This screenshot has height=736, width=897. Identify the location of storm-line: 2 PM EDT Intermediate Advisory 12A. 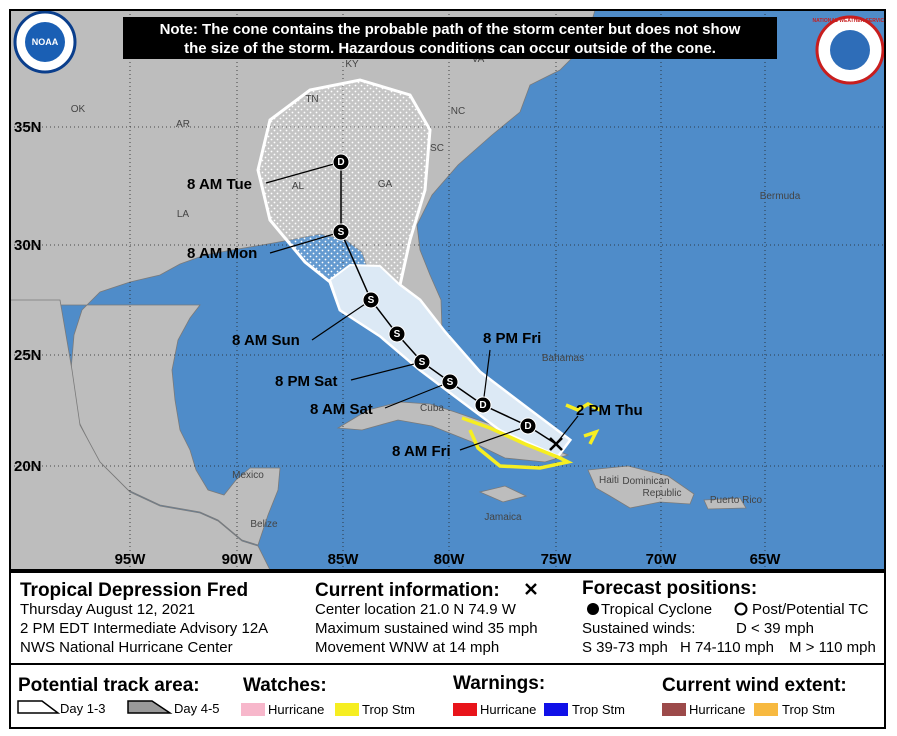
(144, 628).